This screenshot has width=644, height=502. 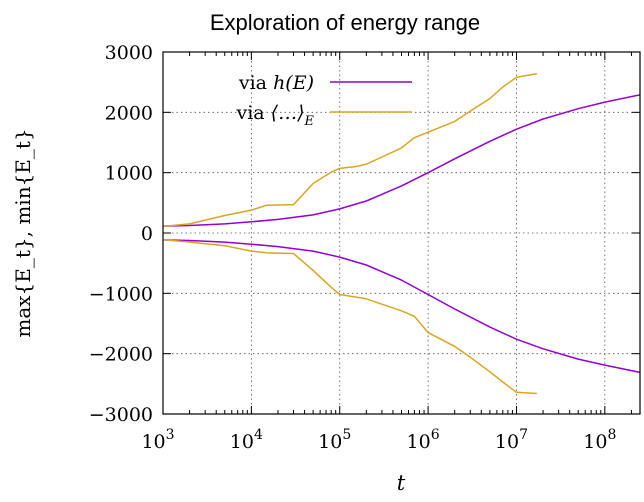 I want to click on y-axis-label-text: max{E_t}, min{E_t}, so click(x=23, y=232).